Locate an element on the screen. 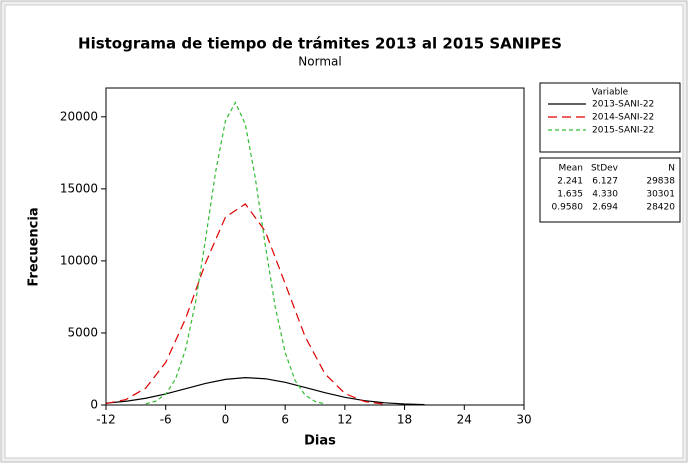 The height and width of the screenshot is (467, 688). x-tick-label: -6 is located at coordinates (166, 420).